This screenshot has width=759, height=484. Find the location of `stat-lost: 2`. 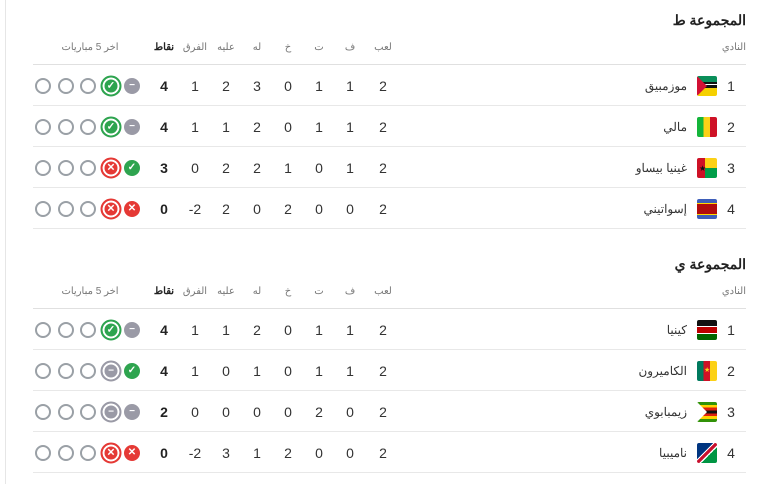

stat-lost: 2 is located at coordinates (288, 452).